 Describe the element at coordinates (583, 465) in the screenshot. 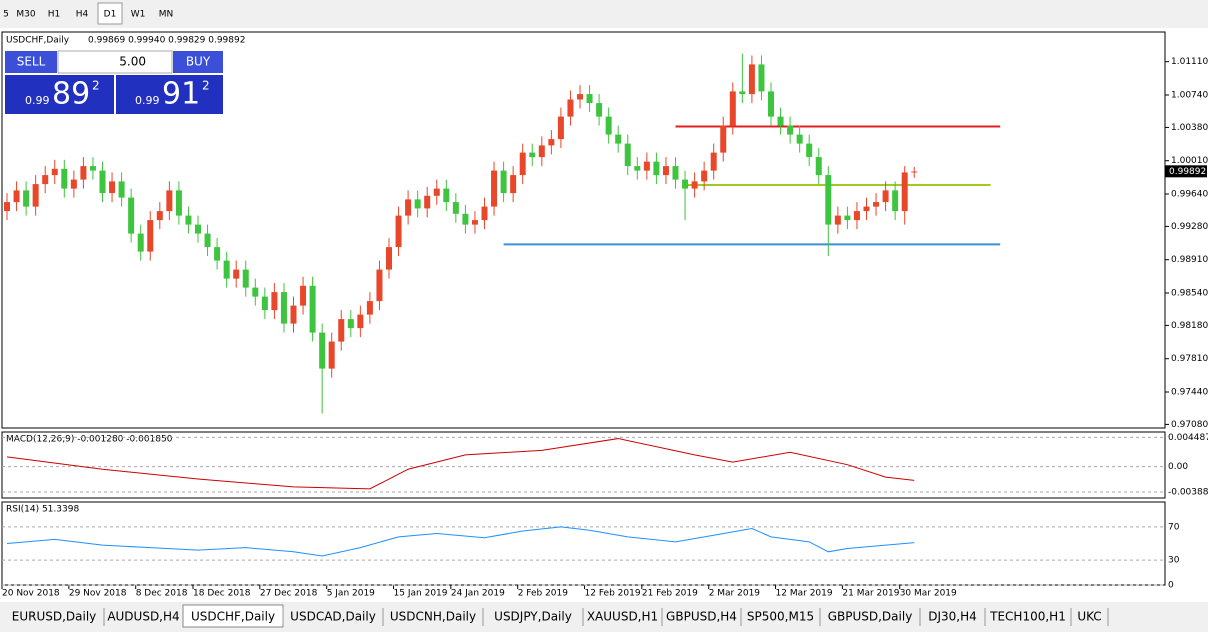

I see `macd-pane` at that location.